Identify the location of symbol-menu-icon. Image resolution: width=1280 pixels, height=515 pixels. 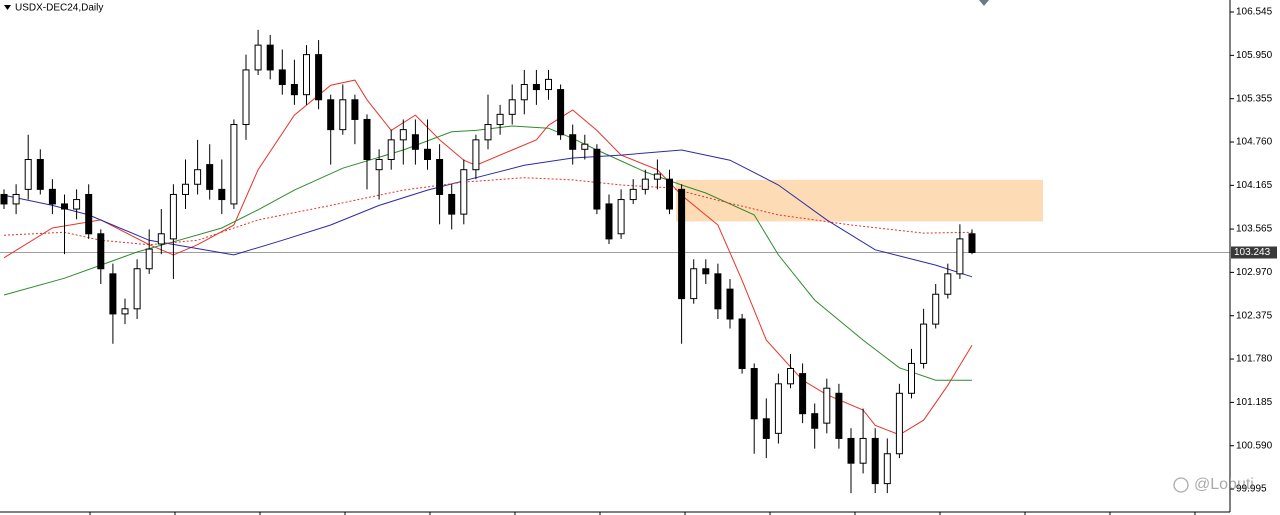
(7, 7).